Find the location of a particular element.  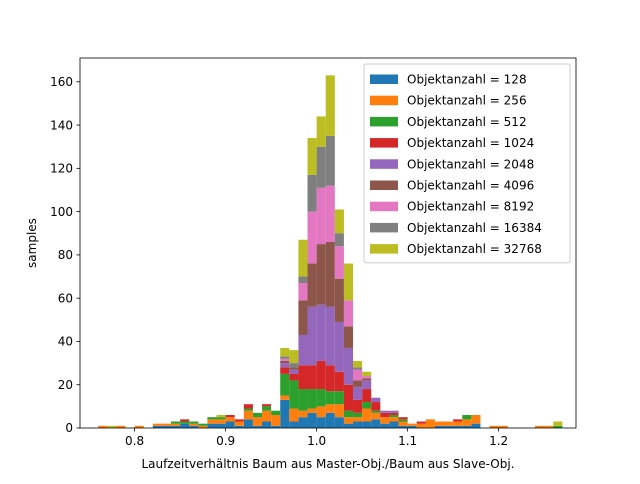

x-tick-label: 0.8 is located at coordinates (134, 441).